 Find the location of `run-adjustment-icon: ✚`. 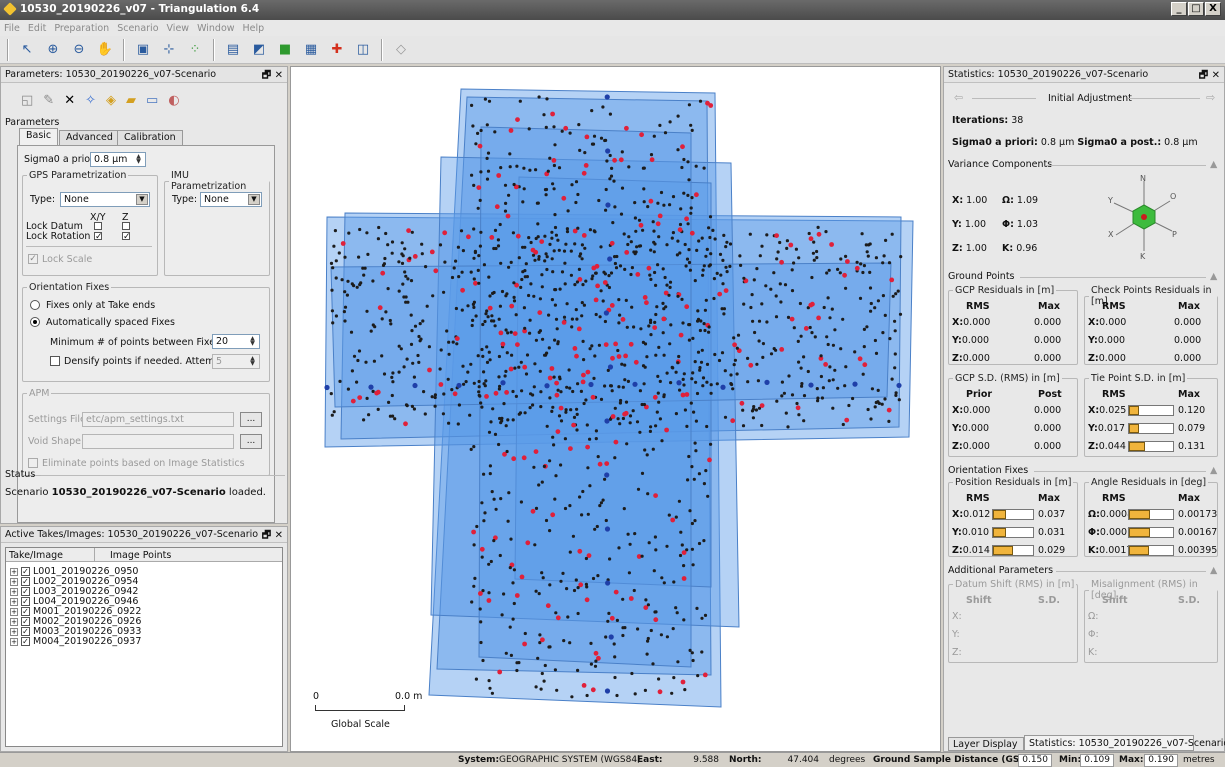

run-adjustment-icon: ✚ is located at coordinates (337, 49).